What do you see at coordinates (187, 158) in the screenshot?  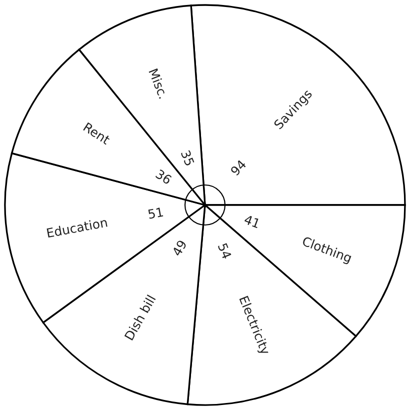 I see `data-label: 35` at bounding box center [187, 158].